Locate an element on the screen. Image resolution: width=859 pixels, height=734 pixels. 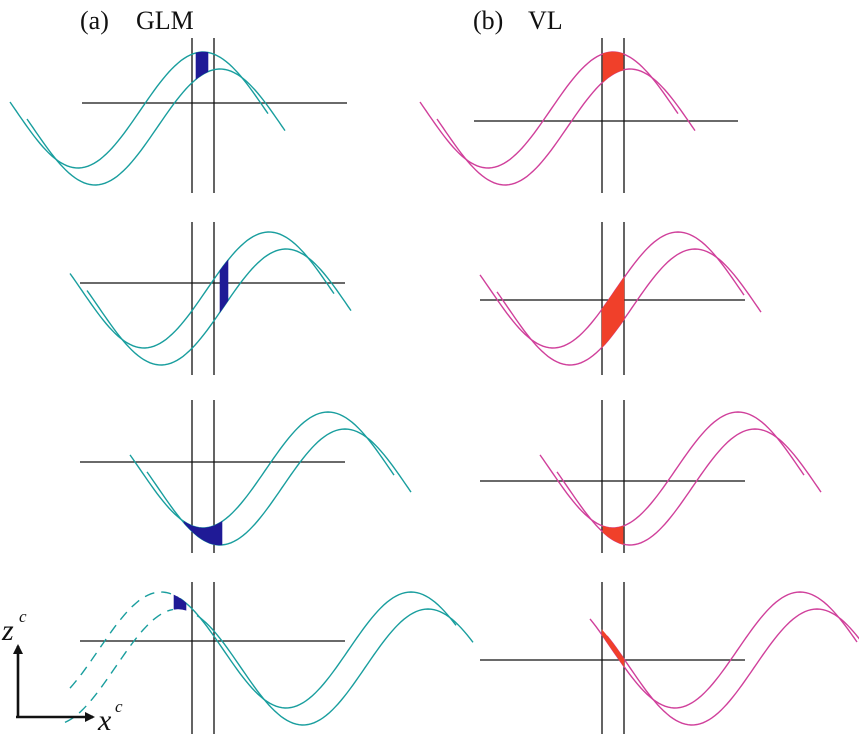
column-title-b: (b) VL is located at coordinates (518, 20).